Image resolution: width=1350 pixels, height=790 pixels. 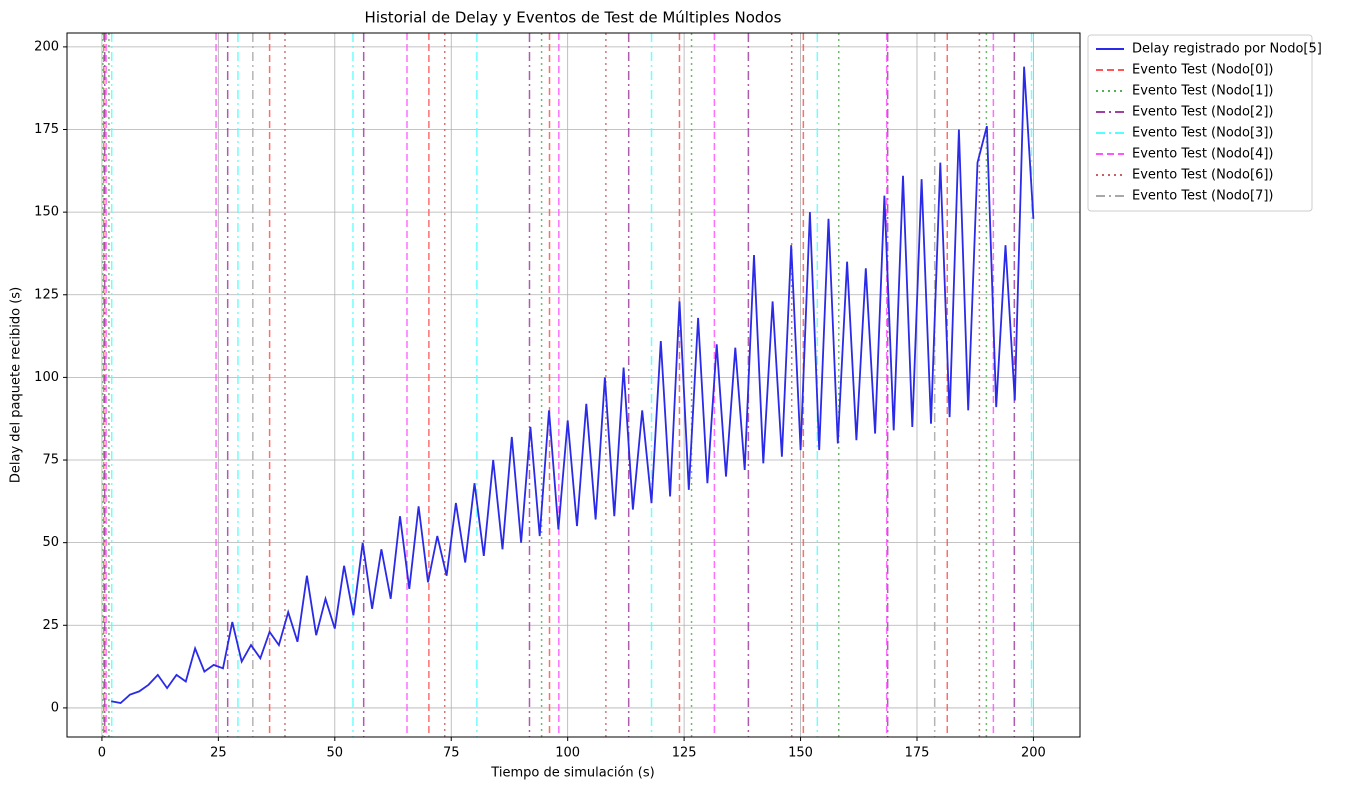 What do you see at coordinates (16, 385) in the screenshot?
I see `y-axis-label: Delay del paquete recibido (s)` at bounding box center [16, 385].